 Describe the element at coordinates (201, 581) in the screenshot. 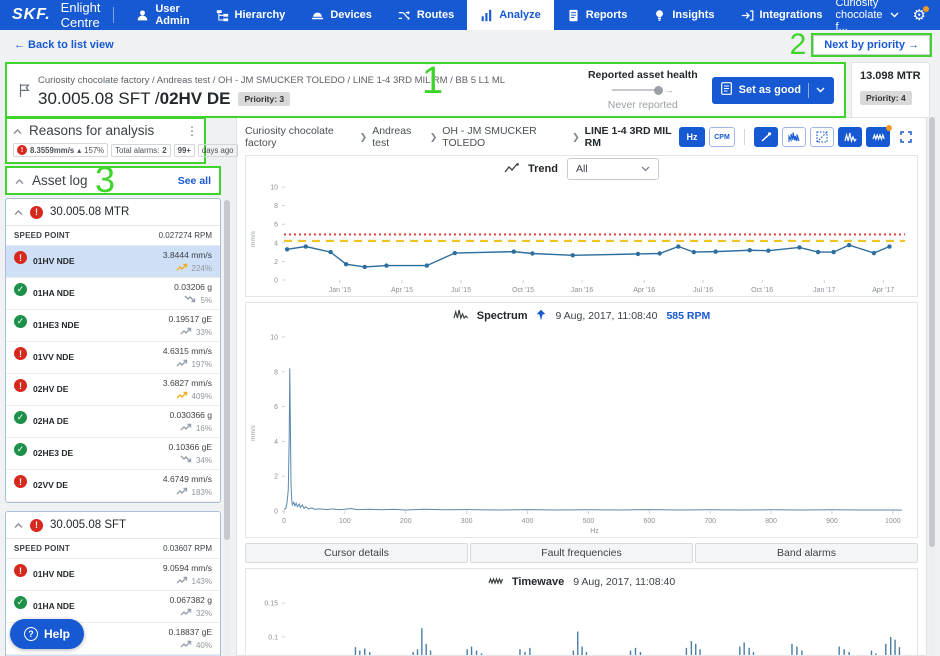

I see `trend-percent: 143%` at that location.